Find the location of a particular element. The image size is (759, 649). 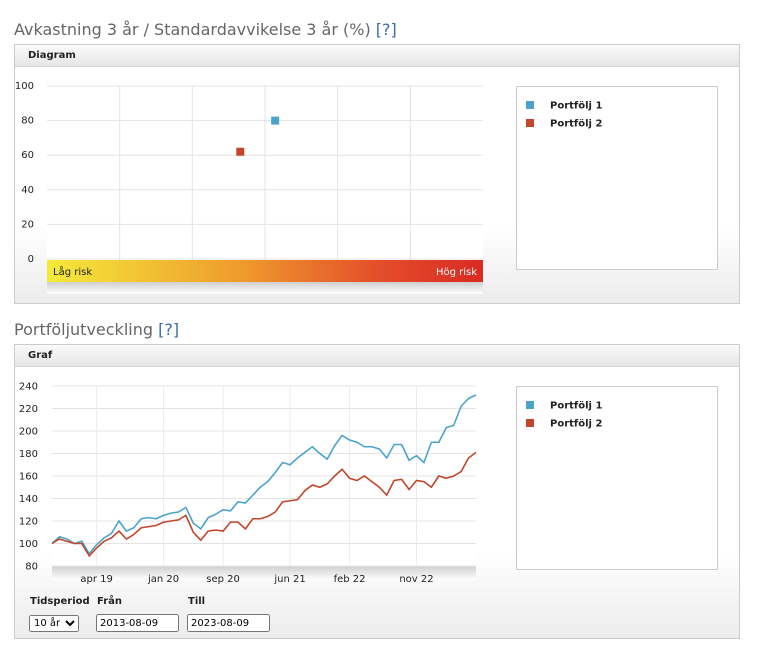

y-tick-label: 0 is located at coordinates (31, 259).